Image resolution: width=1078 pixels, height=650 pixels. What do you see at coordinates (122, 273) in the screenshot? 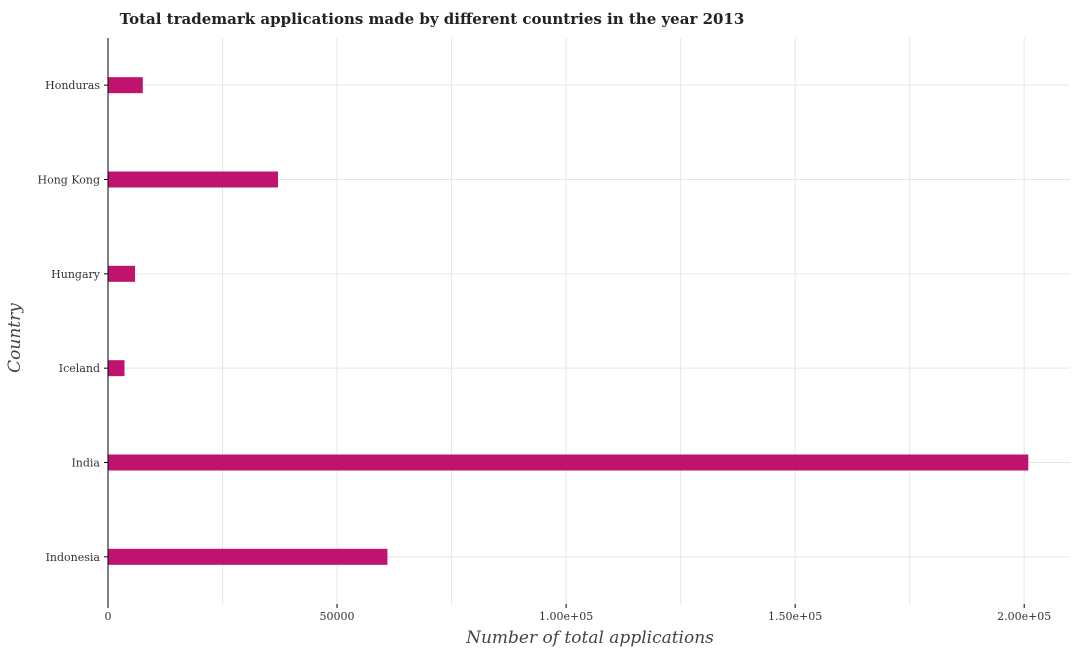
I see `bar-hungary` at bounding box center [122, 273].